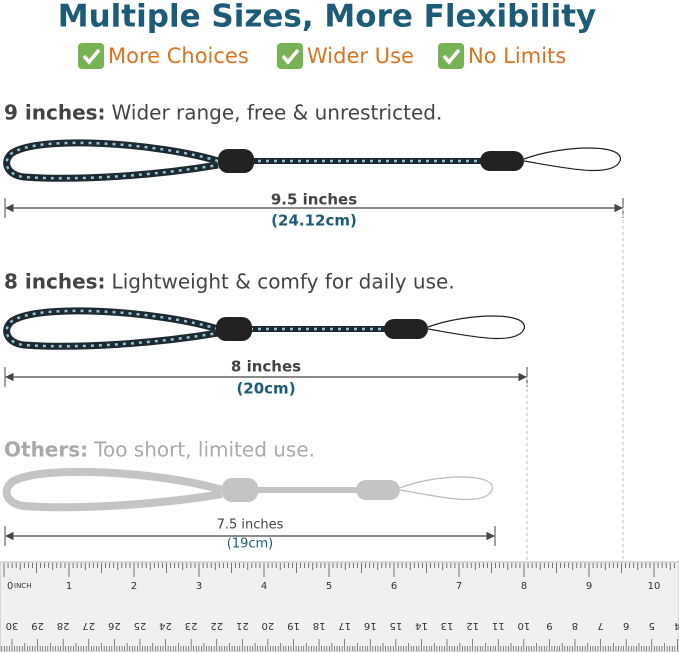 The width and height of the screenshot is (679, 652). What do you see at coordinates (250, 544) in the screenshot?
I see `metric-label: (19cm)` at bounding box center [250, 544].